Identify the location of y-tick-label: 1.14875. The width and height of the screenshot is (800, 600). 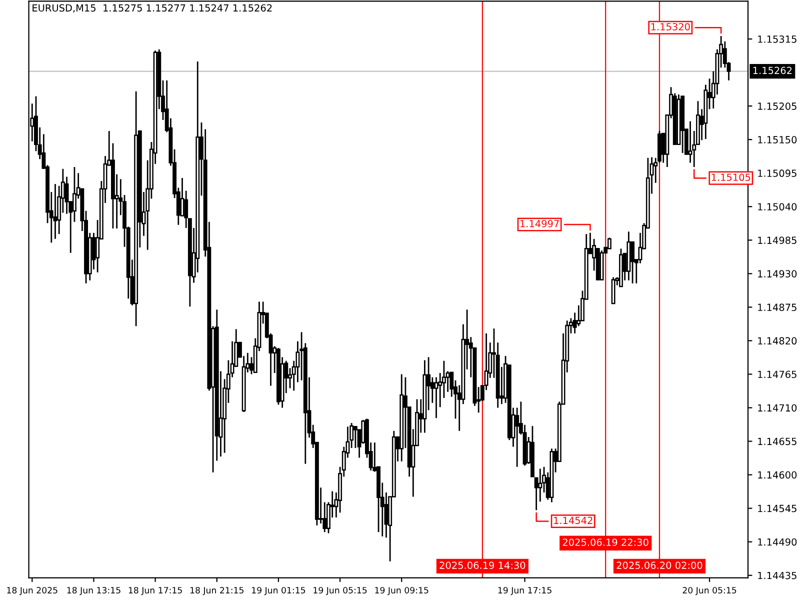
(777, 308).